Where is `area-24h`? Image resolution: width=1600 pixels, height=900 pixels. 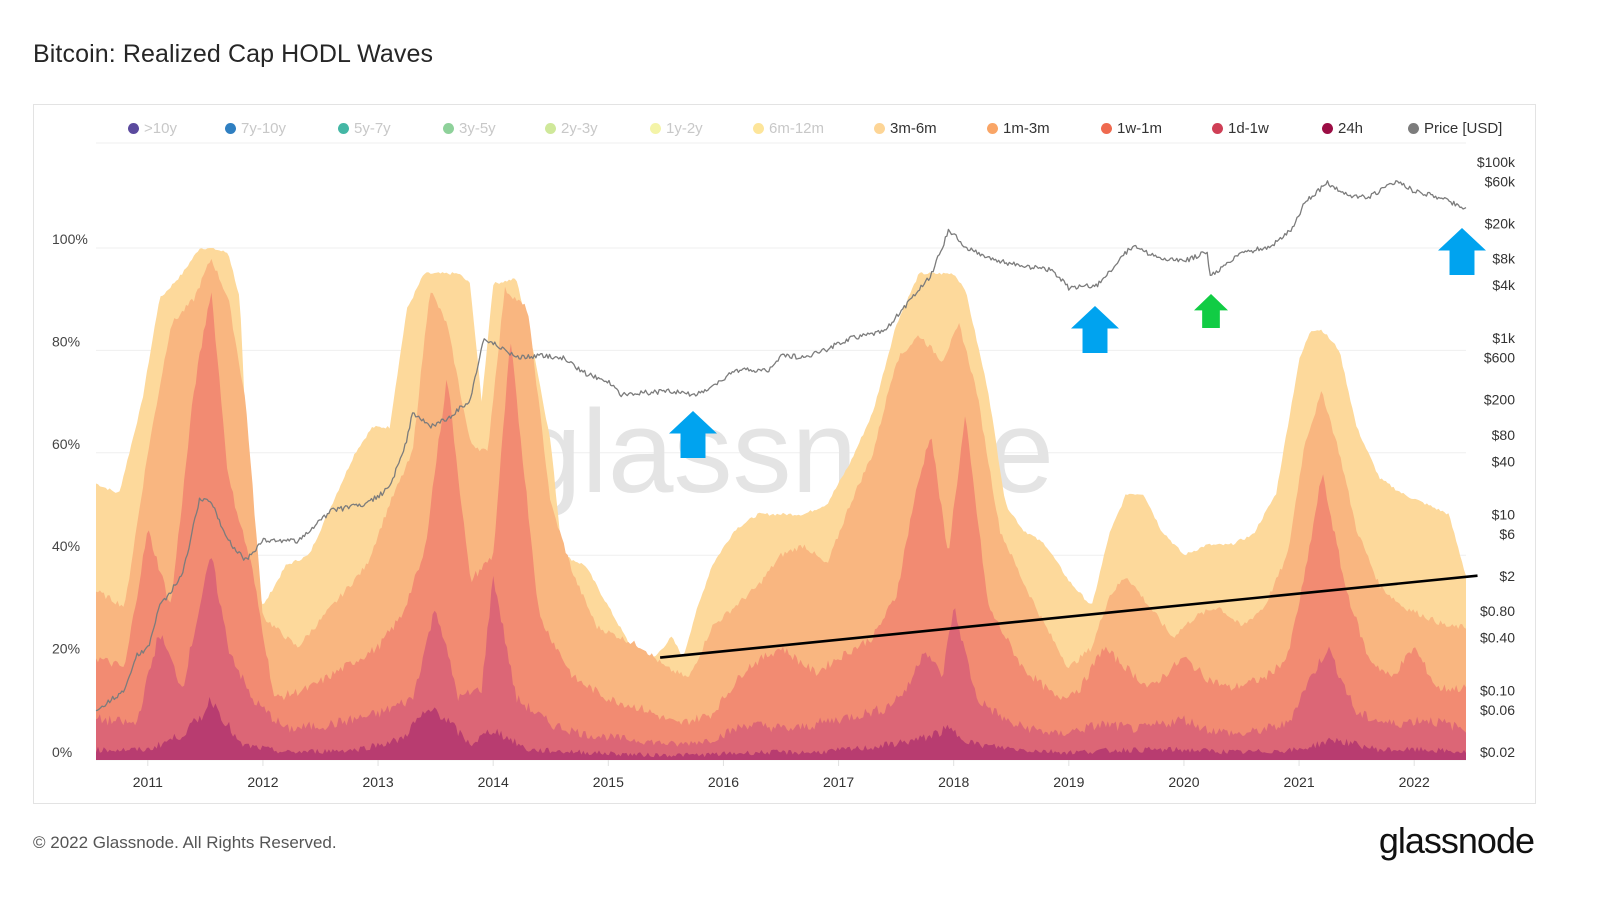 area-24h is located at coordinates (781, 728).